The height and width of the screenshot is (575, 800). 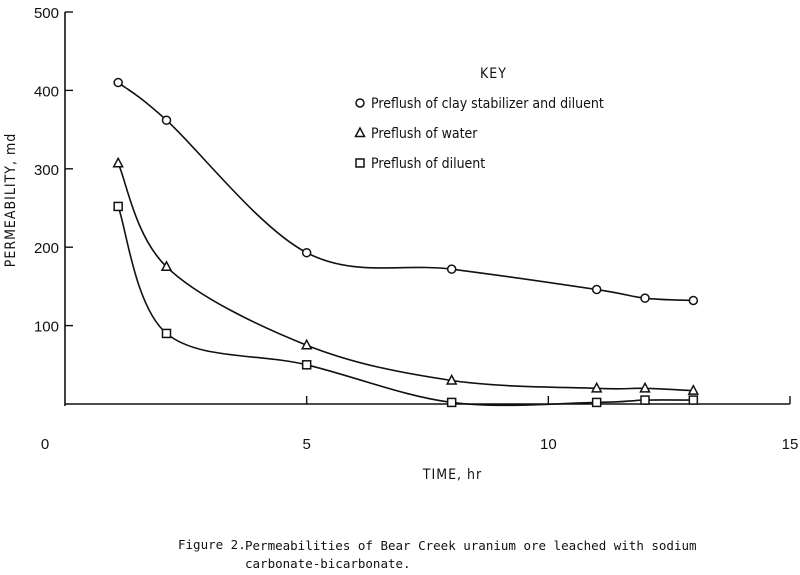 I want to click on legend-label-triangle: Preflush of water, so click(x=424, y=134).